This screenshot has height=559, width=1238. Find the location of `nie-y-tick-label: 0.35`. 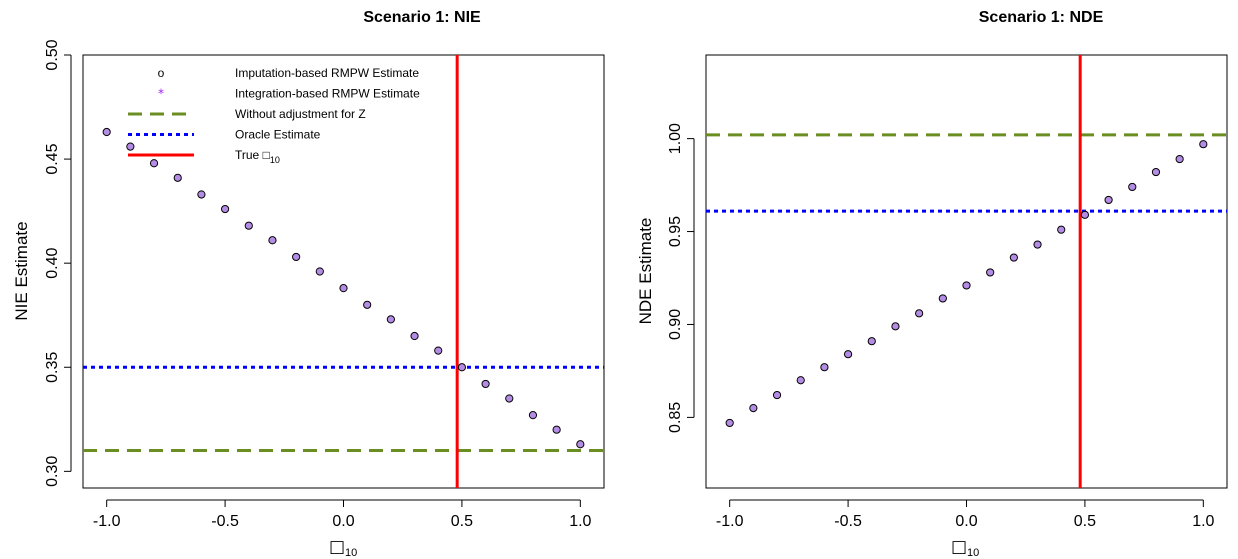

nie-y-tick-label: 0.35 is located at coordinates (52, 367).